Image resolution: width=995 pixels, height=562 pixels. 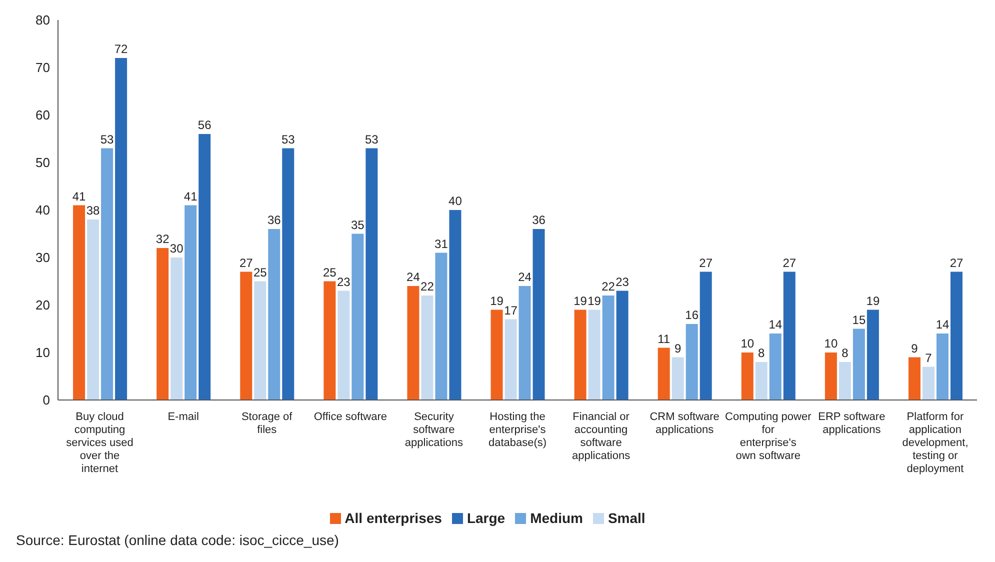 What do you see at coordinates (768, 436) in the screenshot?
I see `x-tick-label: Computing power for enterprise's own software` at bounding box center [768, 436].